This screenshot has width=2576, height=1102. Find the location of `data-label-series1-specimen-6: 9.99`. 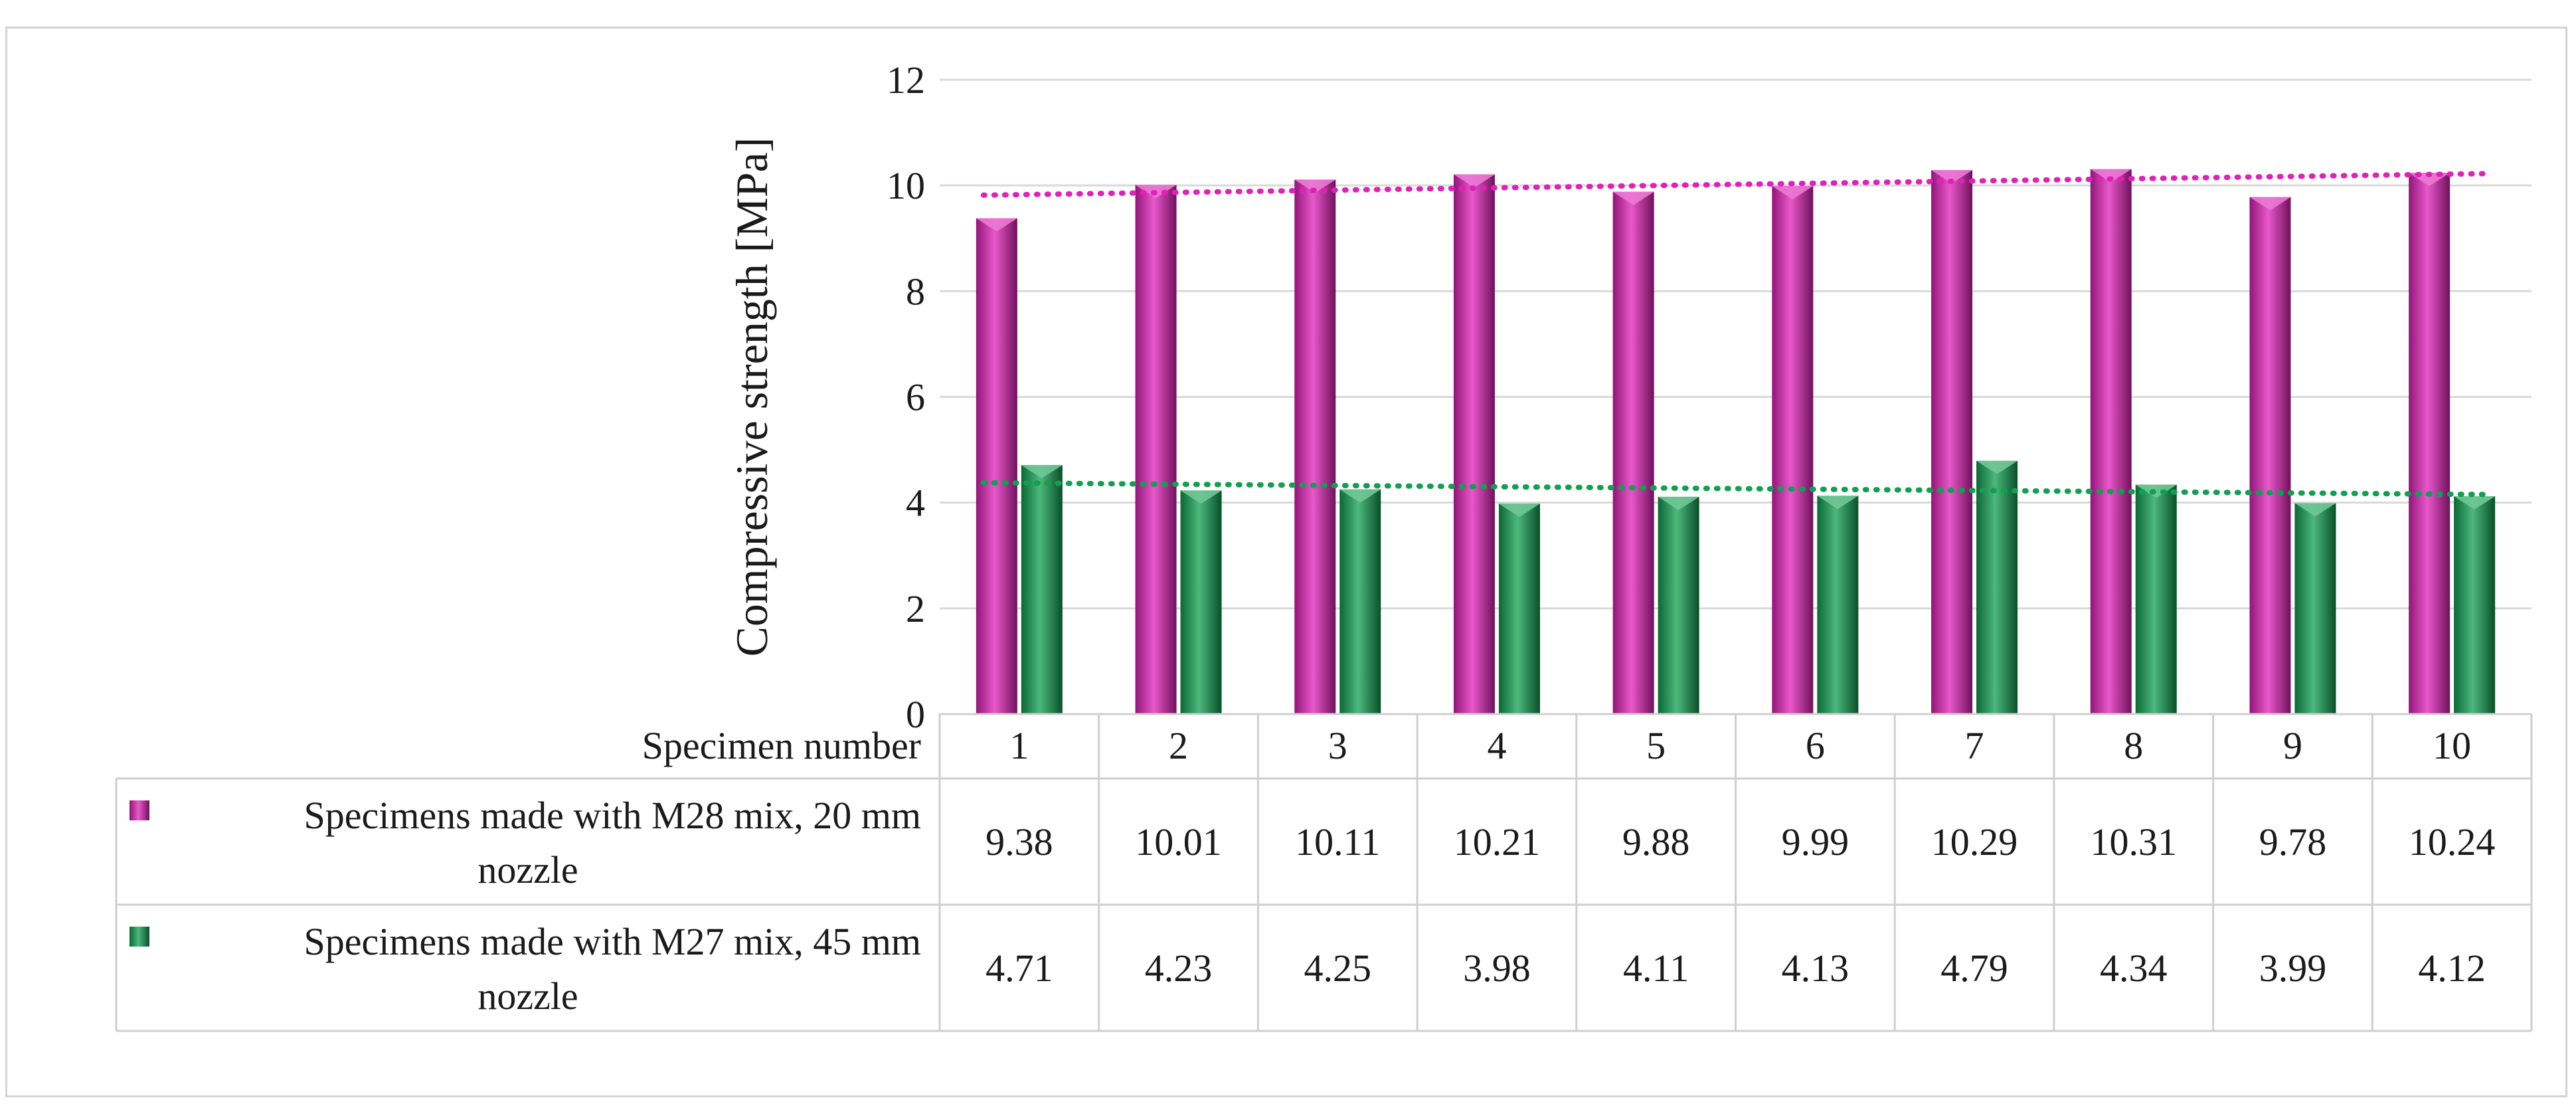

data-label-series1-specimen-6: 9.99 is located at coordinates (1815, 842).